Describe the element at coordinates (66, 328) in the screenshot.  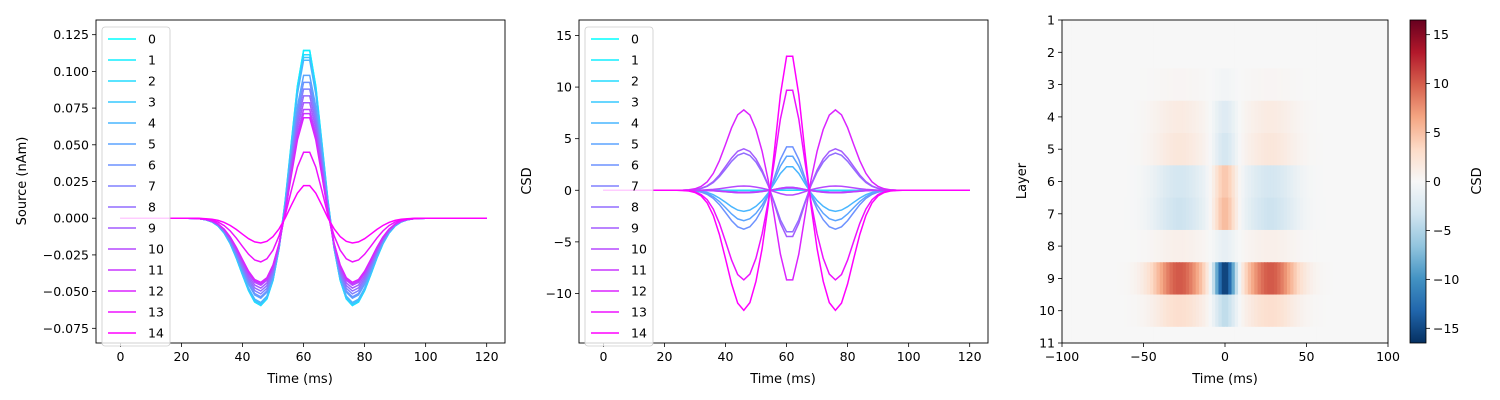
I see `y-tick-label: −0.075` at that location.